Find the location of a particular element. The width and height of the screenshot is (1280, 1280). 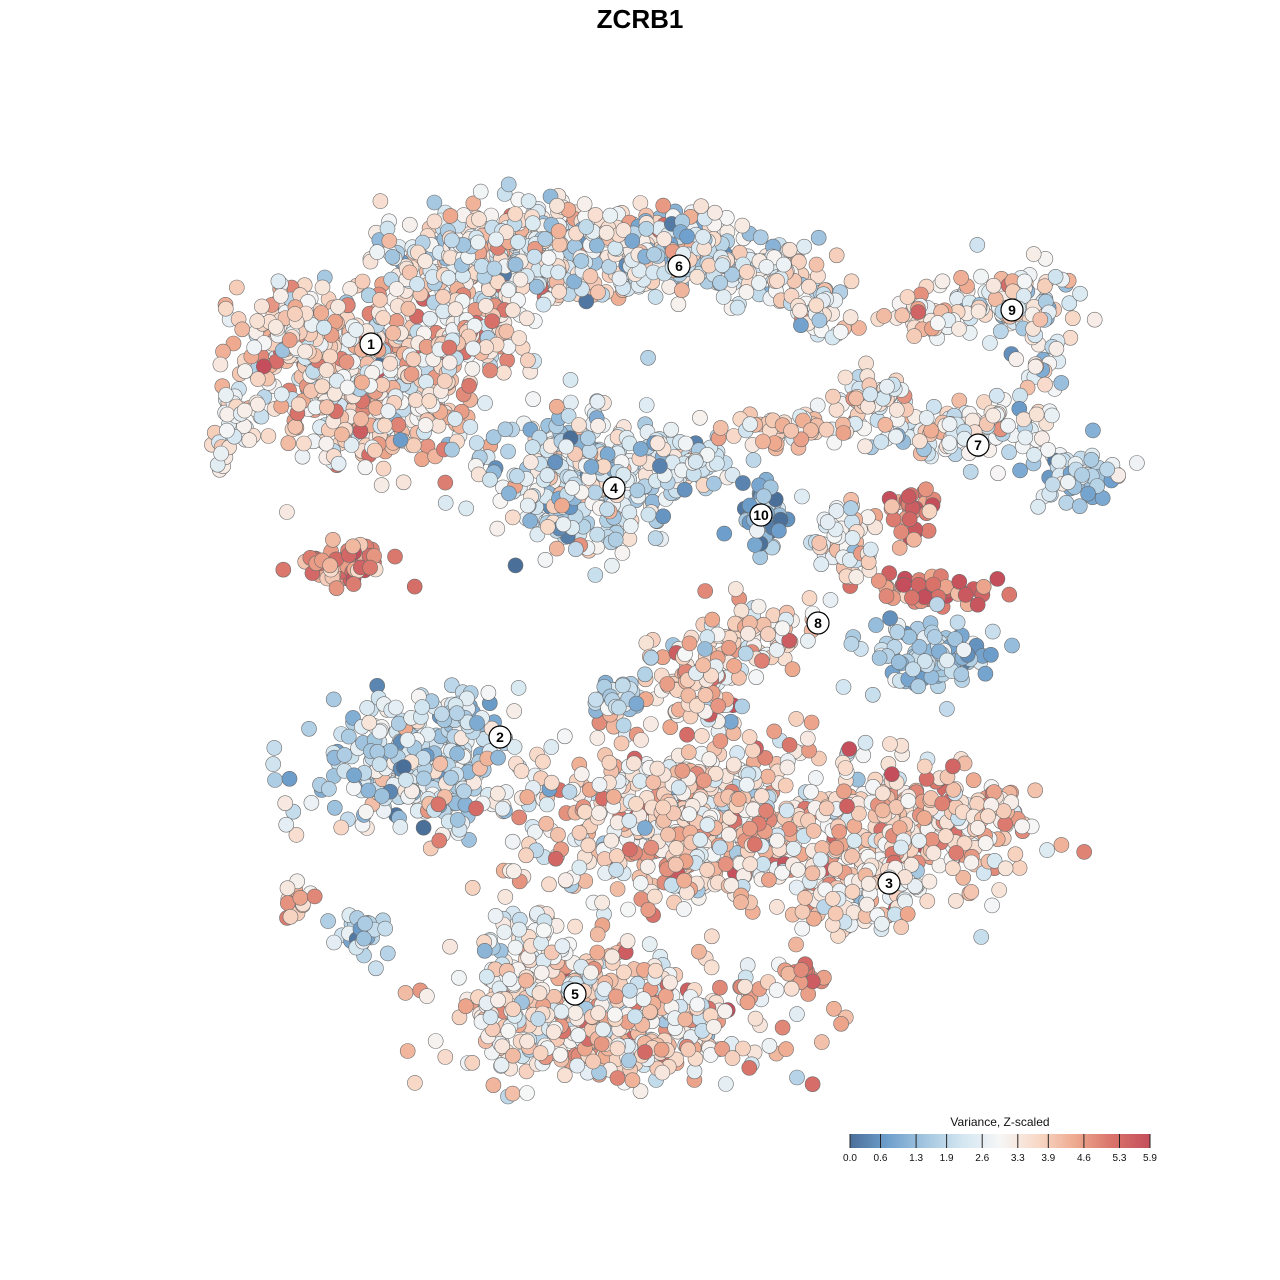

colorbar-tick-label: 0.6 is located at coordinates (881, 1158).